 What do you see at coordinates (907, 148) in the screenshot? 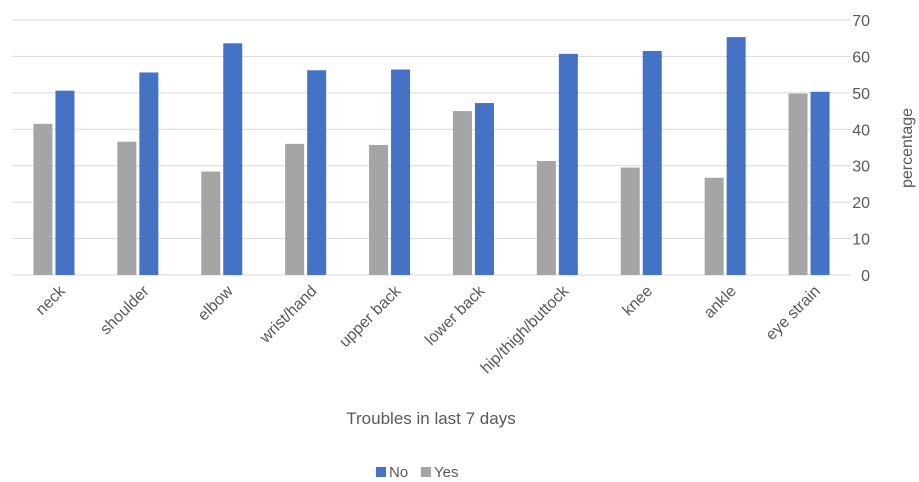
I see `y-axis-title: percentage` at bounding box center [907, 148].